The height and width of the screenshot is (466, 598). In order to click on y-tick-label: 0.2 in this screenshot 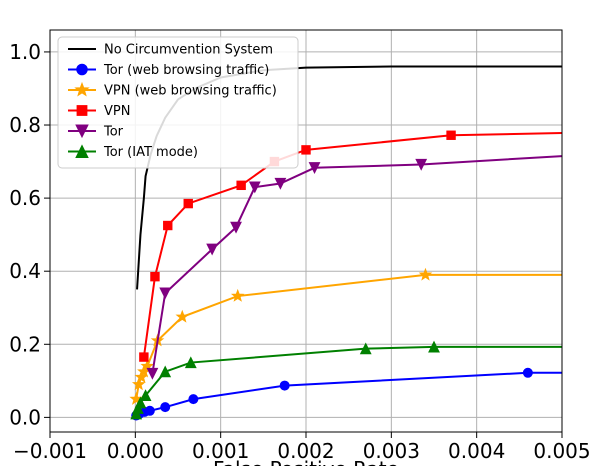, I will do `click(25, 344)`.